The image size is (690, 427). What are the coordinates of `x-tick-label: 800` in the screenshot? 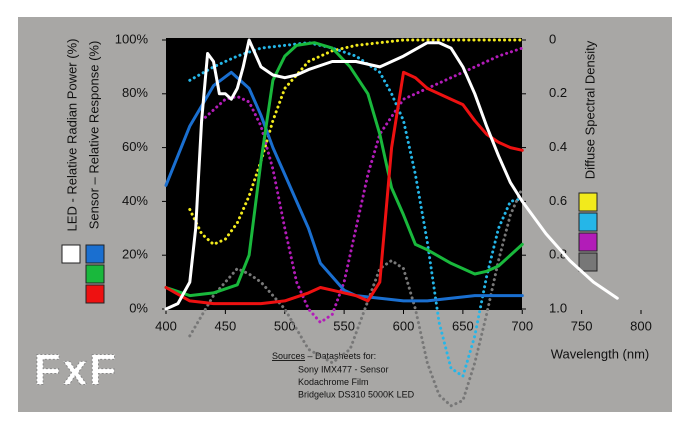 It's located at (641, 325).